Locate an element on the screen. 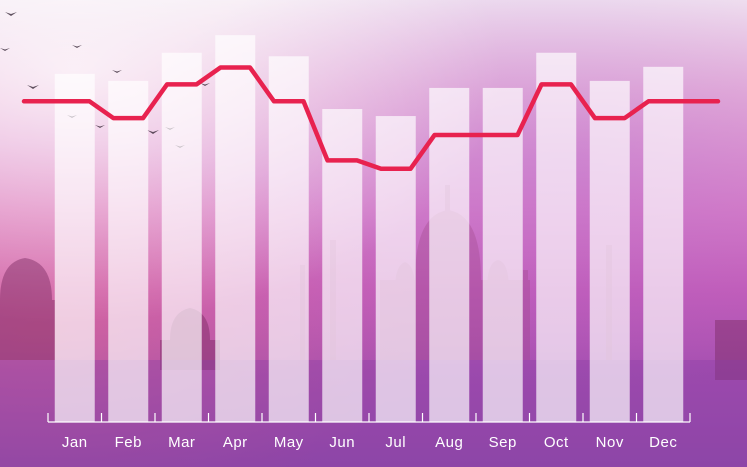  x-tick-label-sep: Sep is located at coordinates (503, 442).